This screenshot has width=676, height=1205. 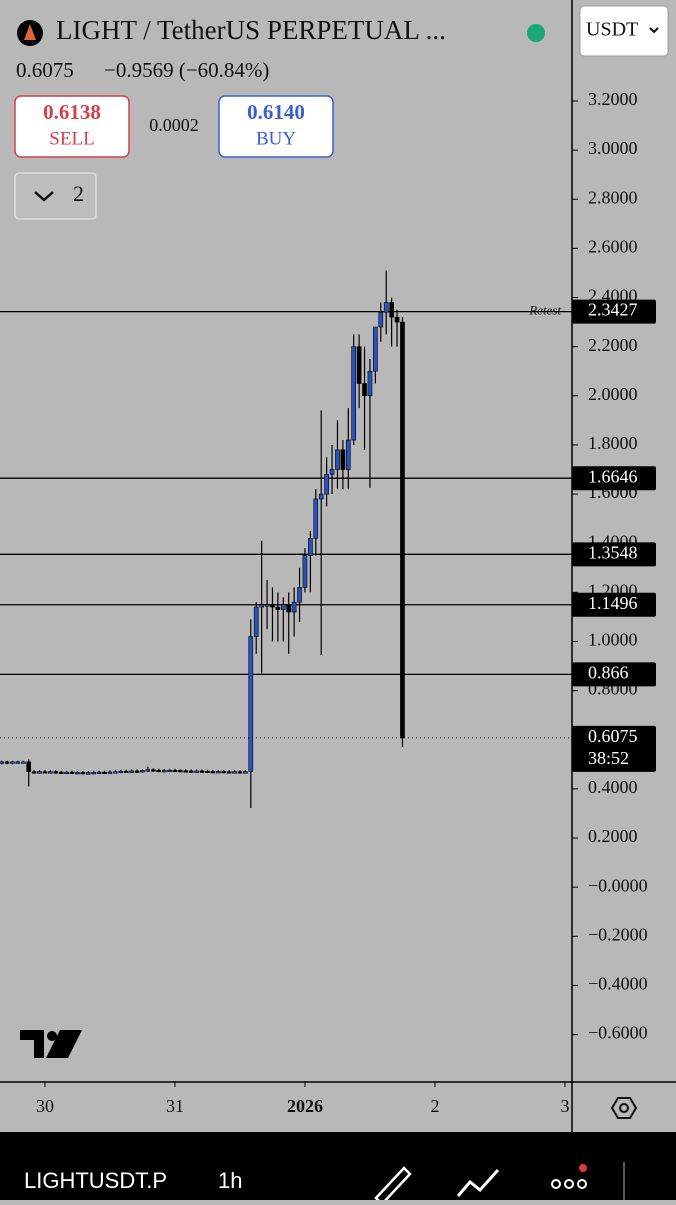 I want to click on level-tag, so click(x=614, y=554).